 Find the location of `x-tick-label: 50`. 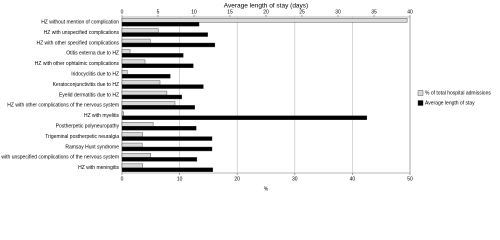

x-tick-label: 50 is located at coordinates (410, 179).